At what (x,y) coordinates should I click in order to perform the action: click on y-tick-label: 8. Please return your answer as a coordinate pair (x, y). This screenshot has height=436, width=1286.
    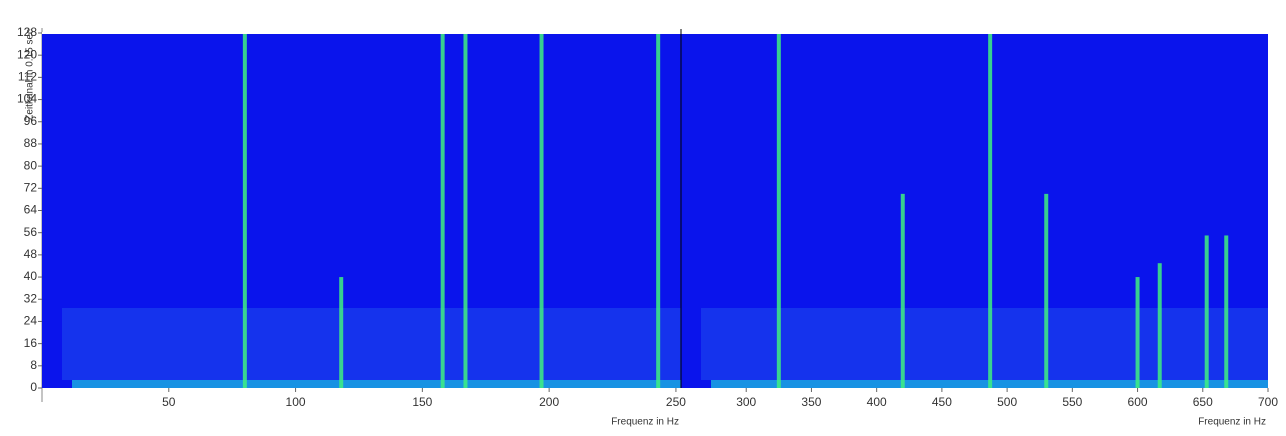
    Looking at the image, I should click on (33, 365).